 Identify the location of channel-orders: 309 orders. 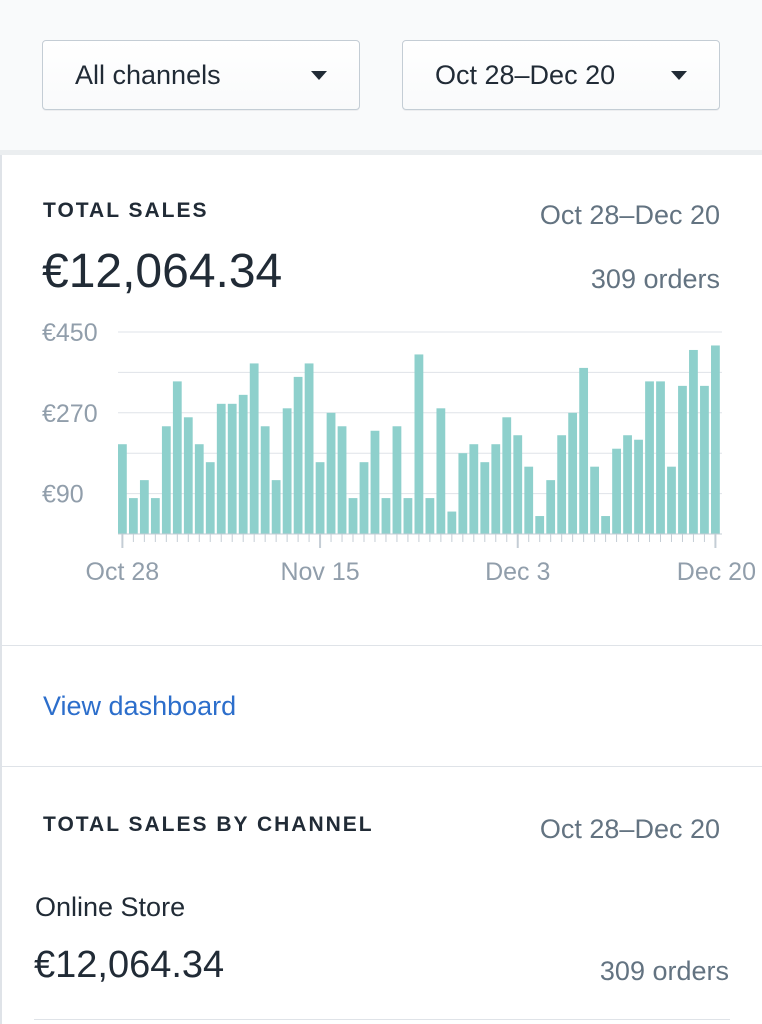
(664, 971).